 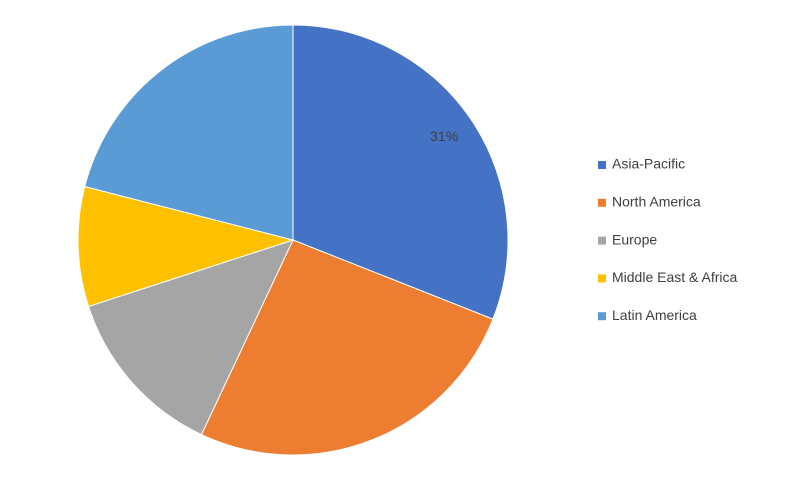 What do you see at coordinates (444, 136) in the screenshot?
I see `data-label: 31%` at bounding box center [444, 136].